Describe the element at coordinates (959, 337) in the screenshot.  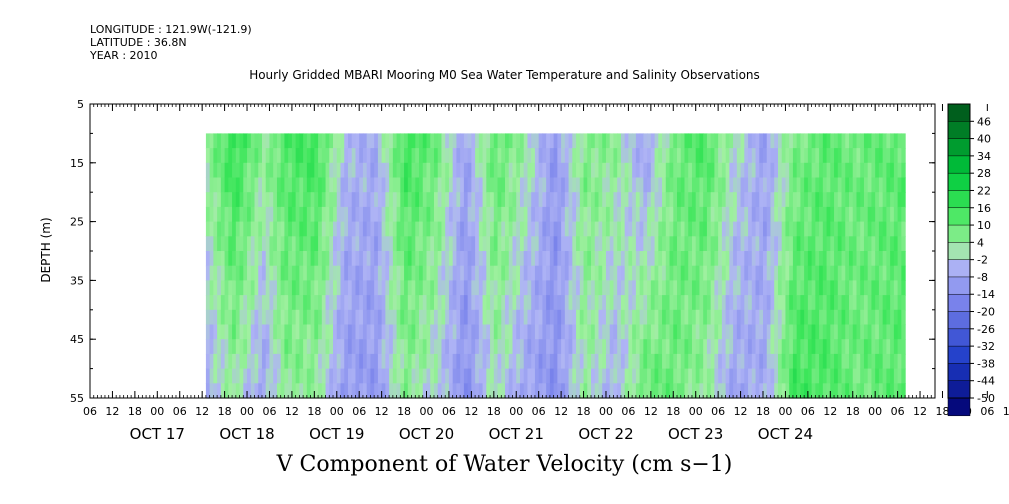
I see `colorbar-swatch` at that location.